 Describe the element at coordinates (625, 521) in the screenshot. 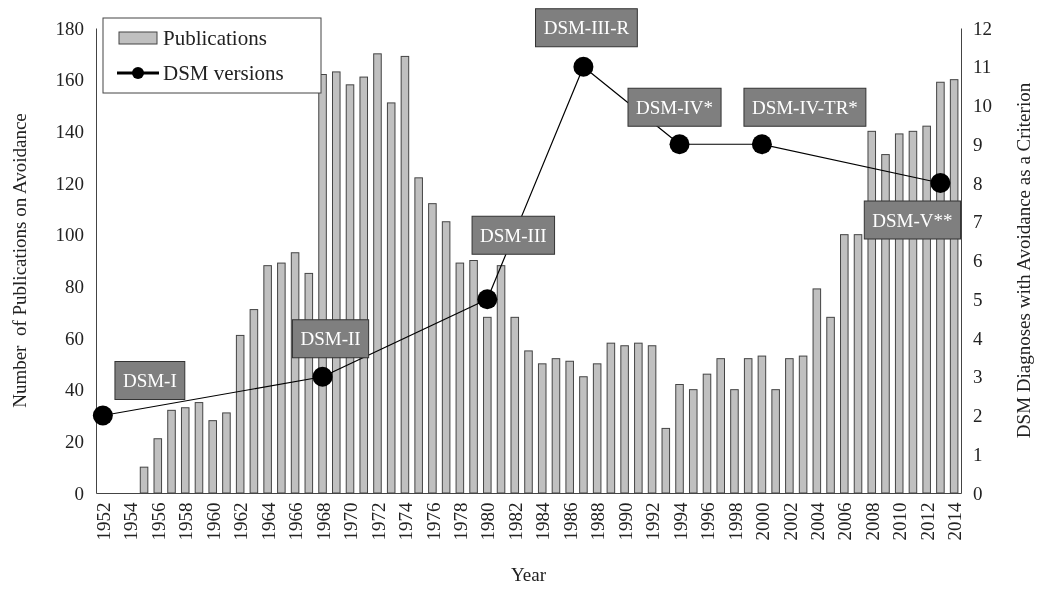

I see `x-tick-label: 1990` at that location.